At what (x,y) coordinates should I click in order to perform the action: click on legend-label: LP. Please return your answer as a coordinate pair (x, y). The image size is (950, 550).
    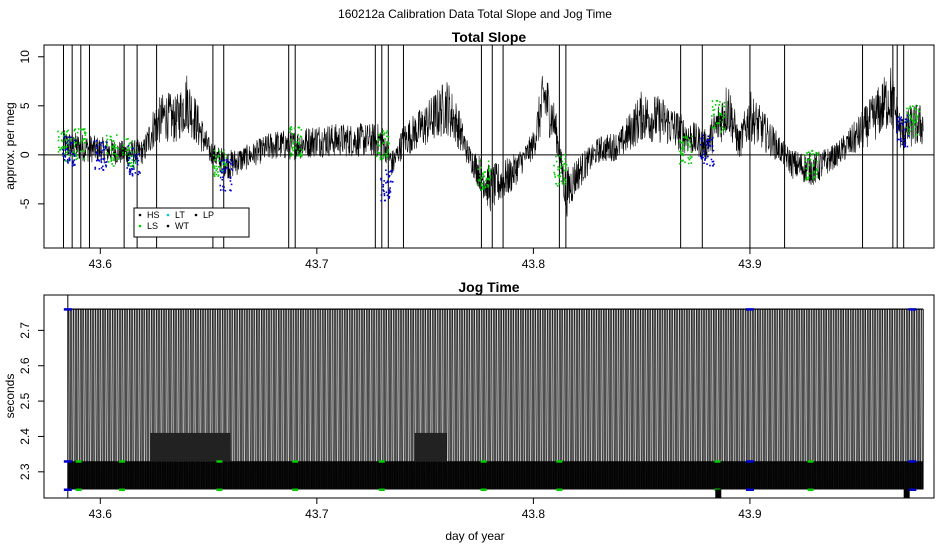
    Looking at the image, I should click on (208, 215).